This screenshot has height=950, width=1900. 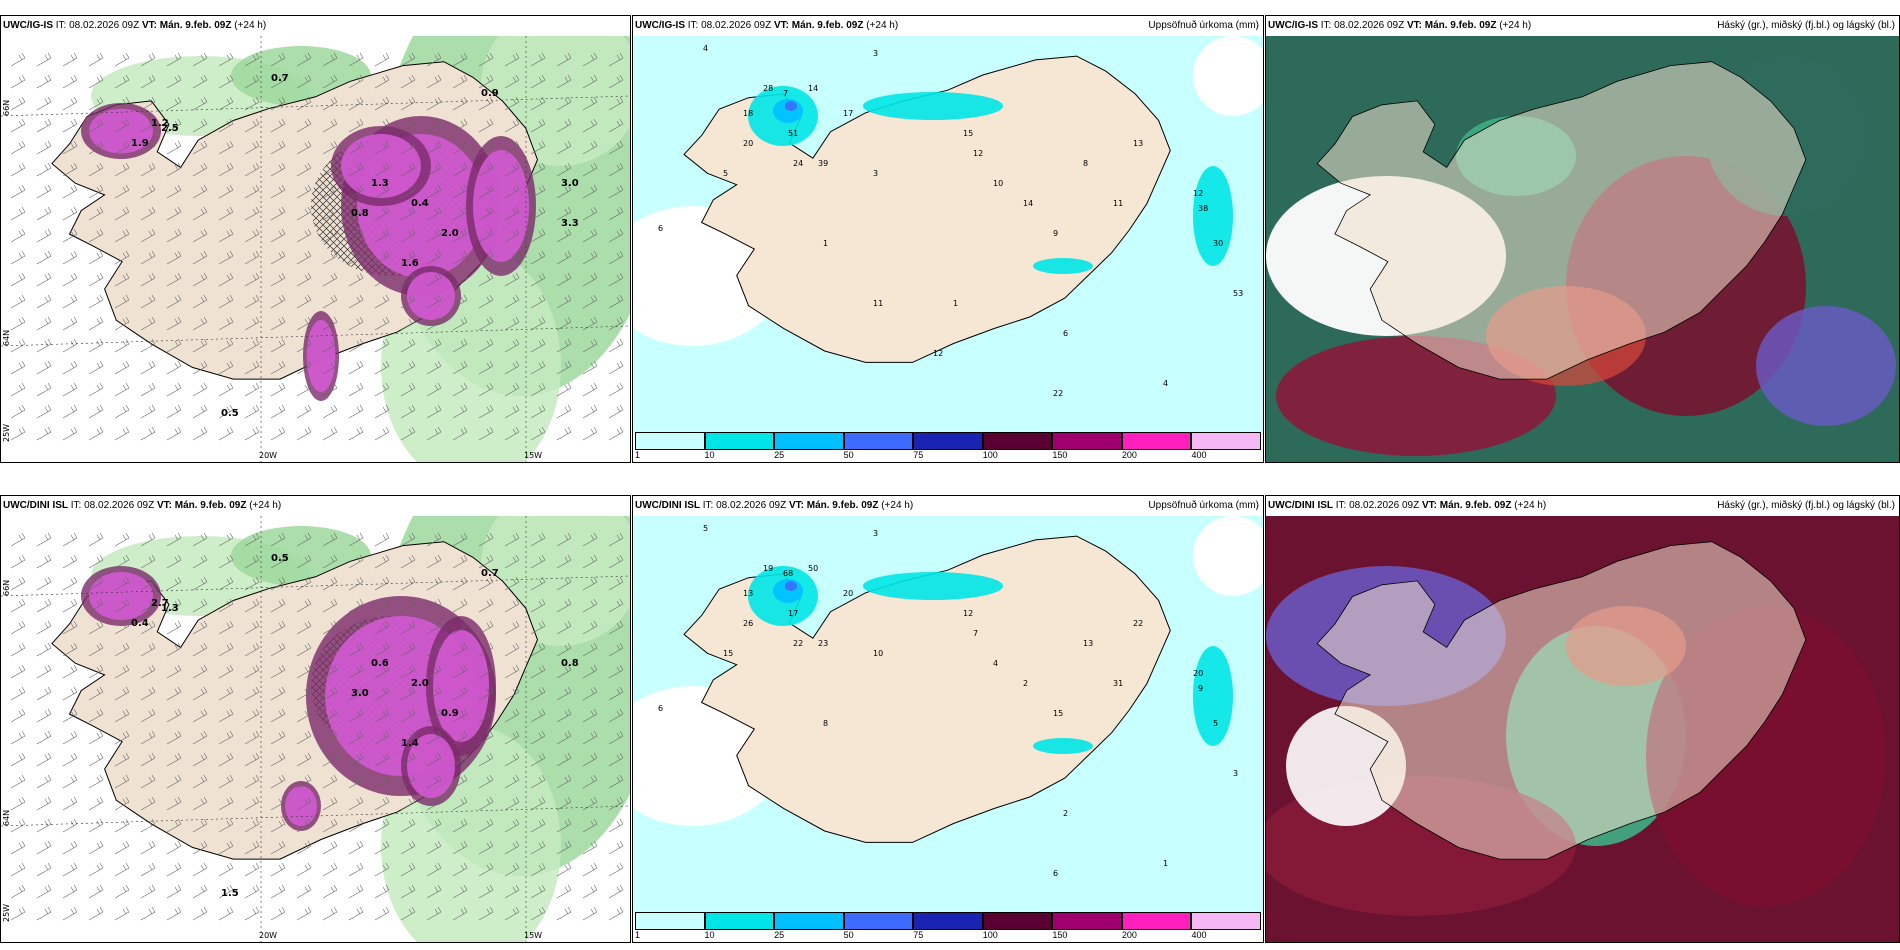 I want to click on precip-value: 22, so click(x=1138, y=623).